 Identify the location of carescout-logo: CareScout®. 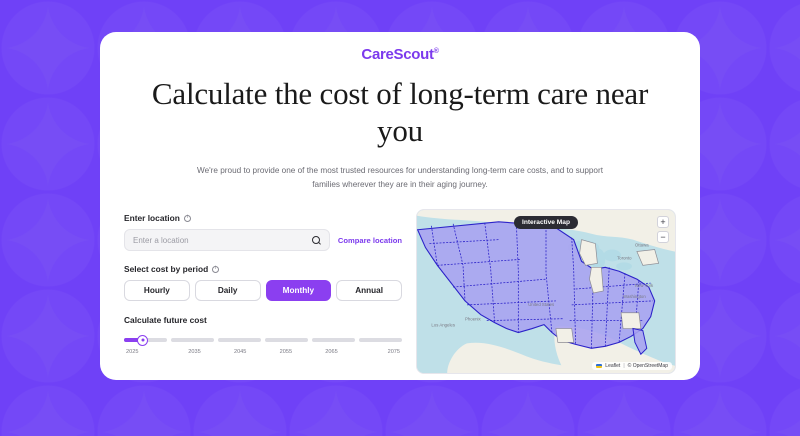
(399, 54).